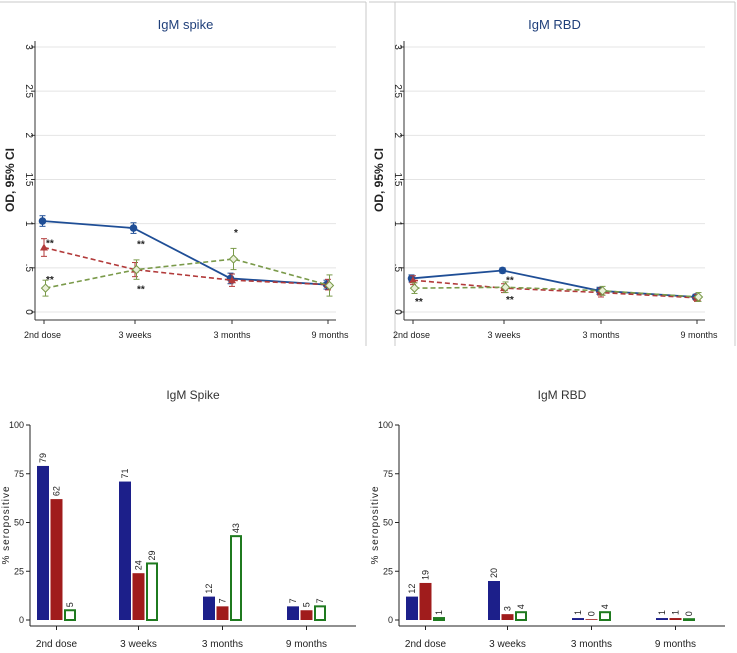  What do you see at coordinates (152, 555) in the screenshot?
I see `bar-value-label: 29` at bounding box center [152, 555].